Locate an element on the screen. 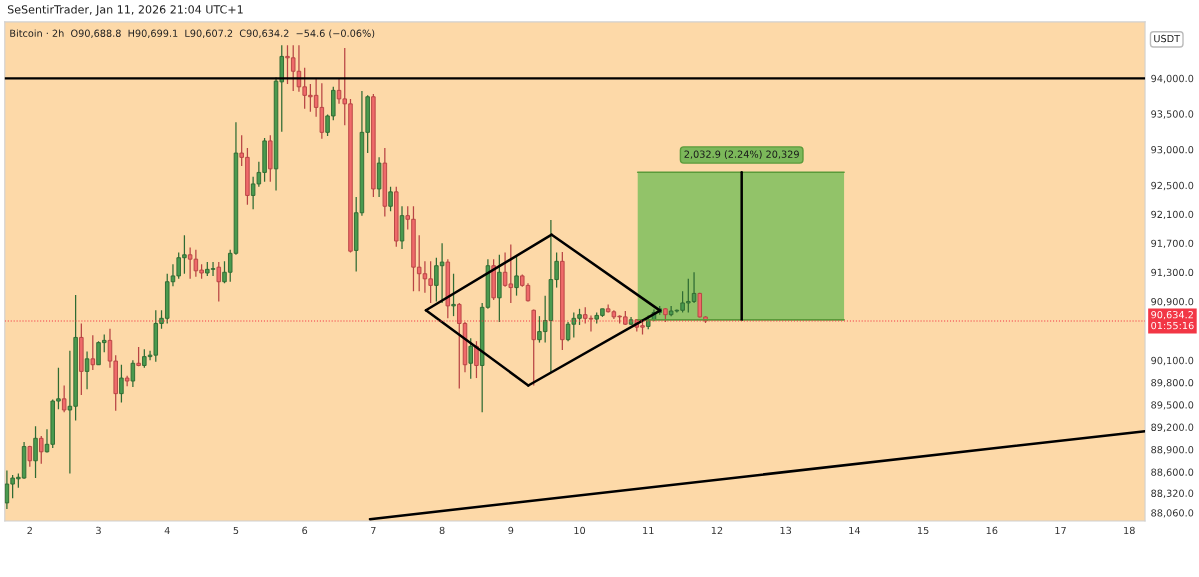  ref-line-label: 90,634.2 01:55:16 is located at coordinates (1172, 320).